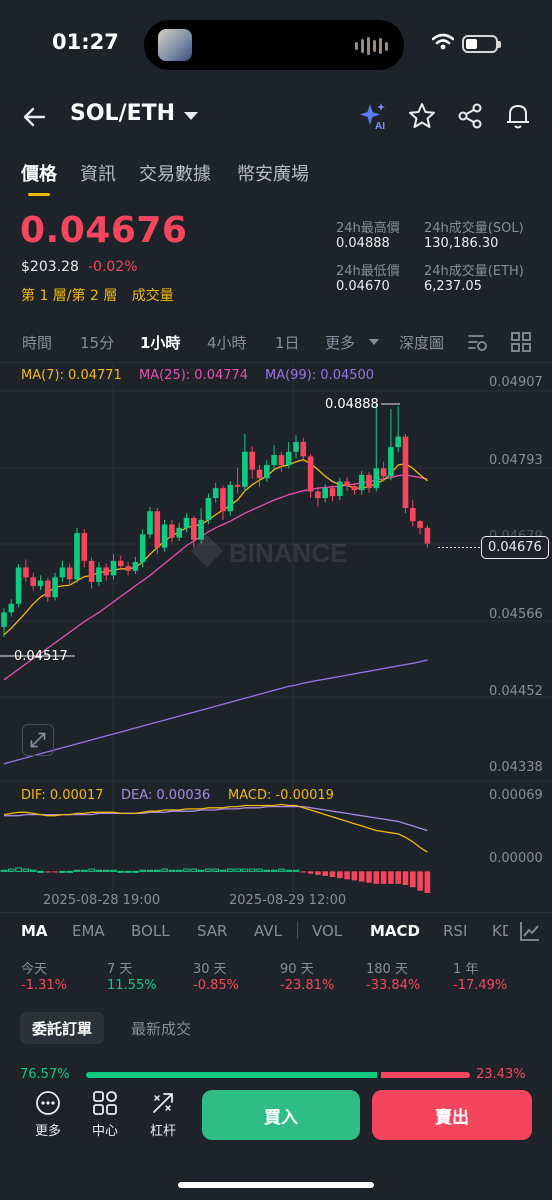 Image resolution: width=552 pixels, height=1200 pixels. What do you see at coordinates (422, 343) in the screenshot?
I see `depth-chart-tab: 深度圖` at bounding box center [422, 343].